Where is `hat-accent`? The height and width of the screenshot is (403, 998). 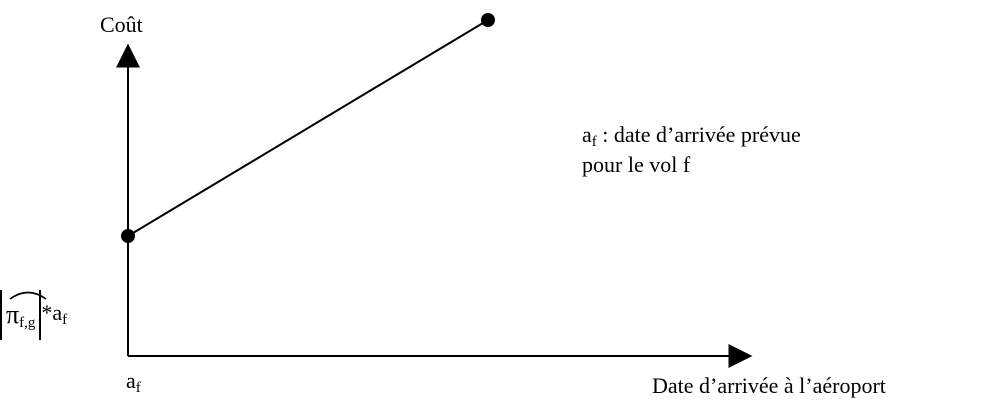 hat-accent is located at coordinates (28, 295).